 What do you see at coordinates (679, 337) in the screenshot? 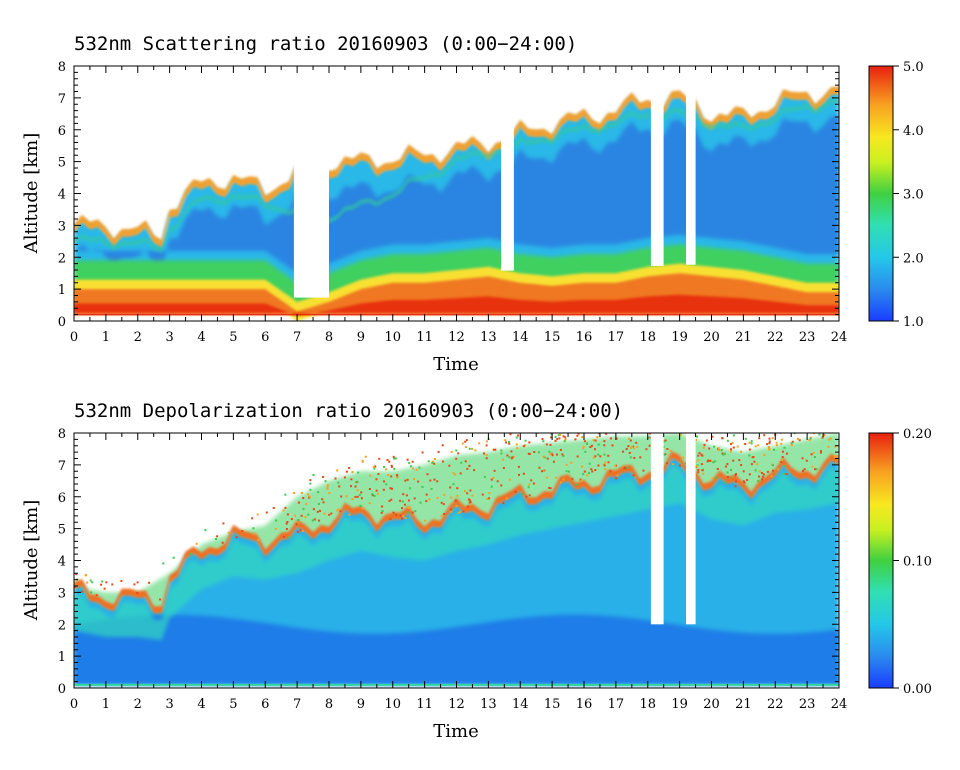
I see `x-tick-label: 19` at bounding box center [679, 337].